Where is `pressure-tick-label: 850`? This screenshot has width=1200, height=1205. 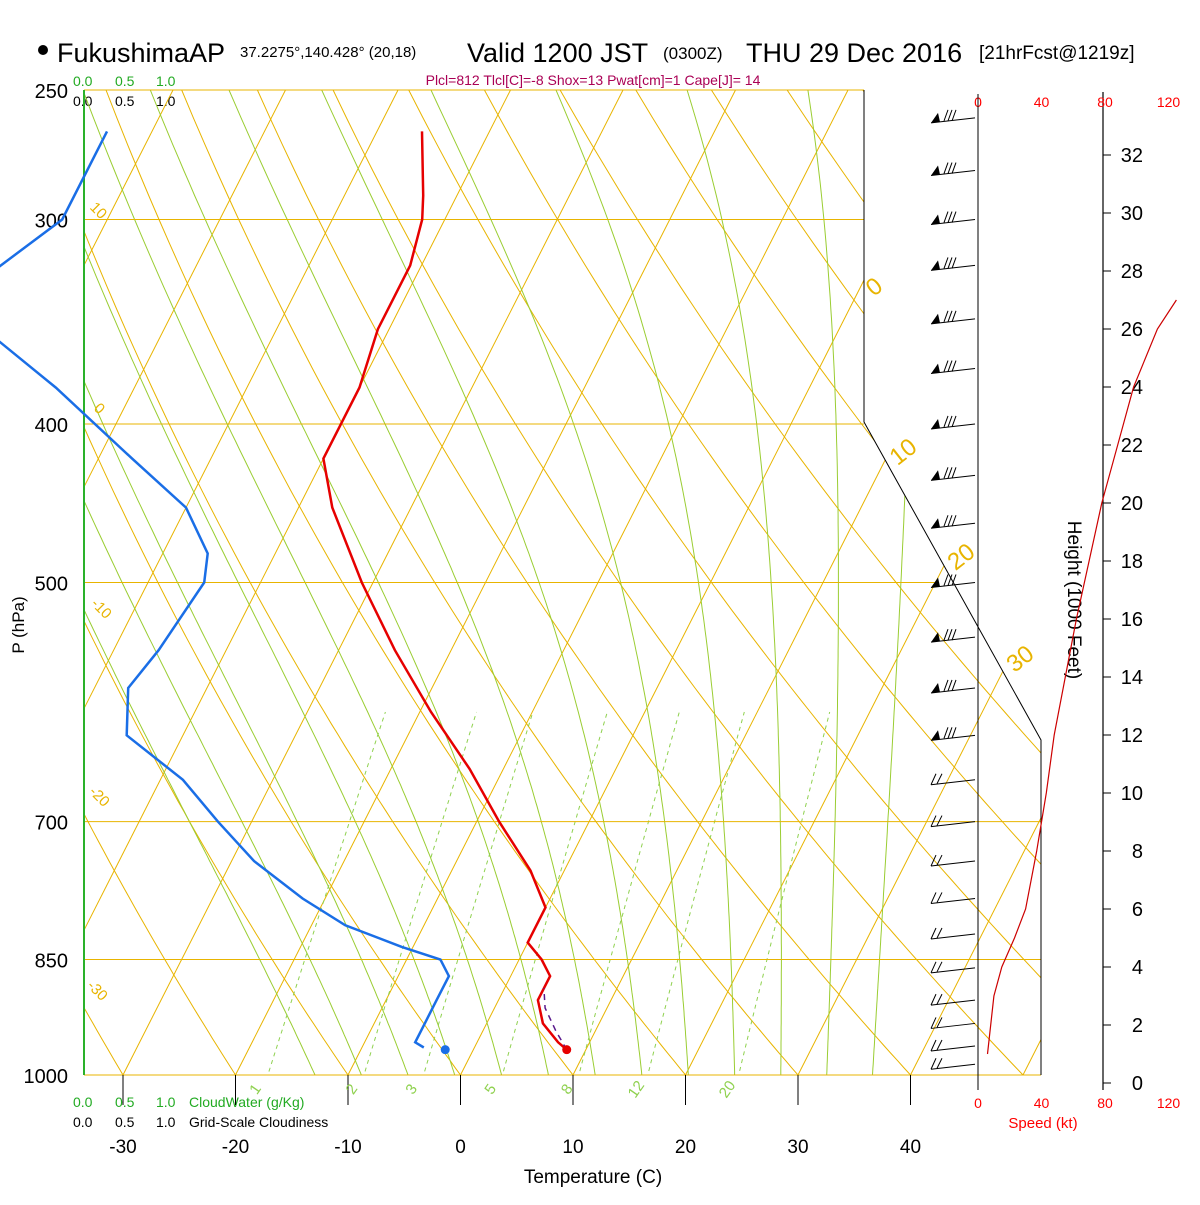 pressure-tick-label: 850 is located at coordinates (51, 962).